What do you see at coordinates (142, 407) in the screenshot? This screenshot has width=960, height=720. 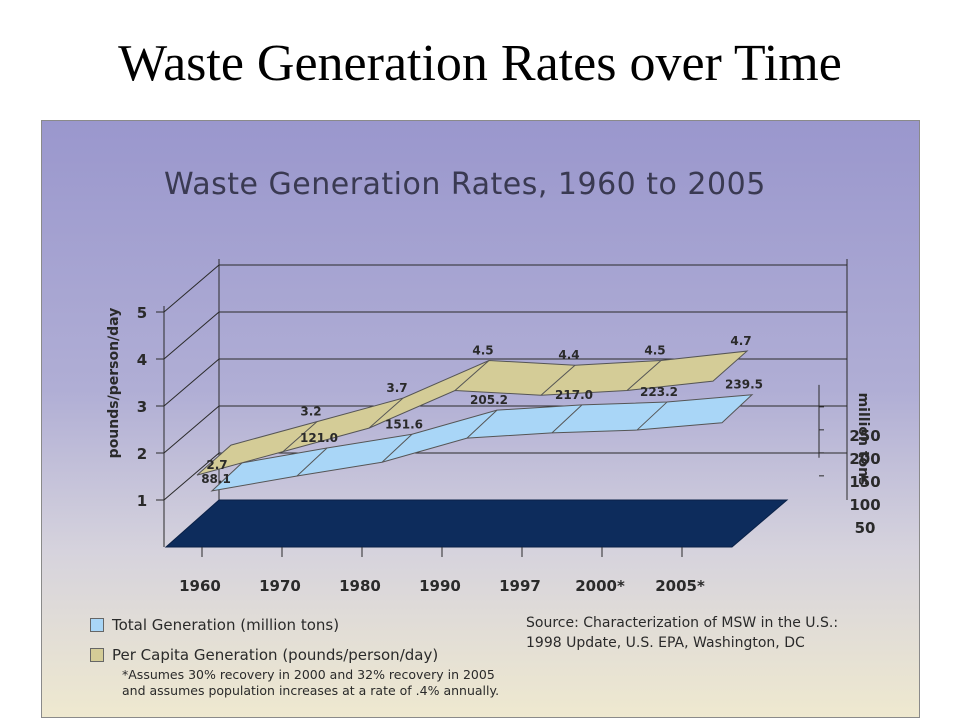 I see `left-tick-label: 3` at bounding box center [142, 407].